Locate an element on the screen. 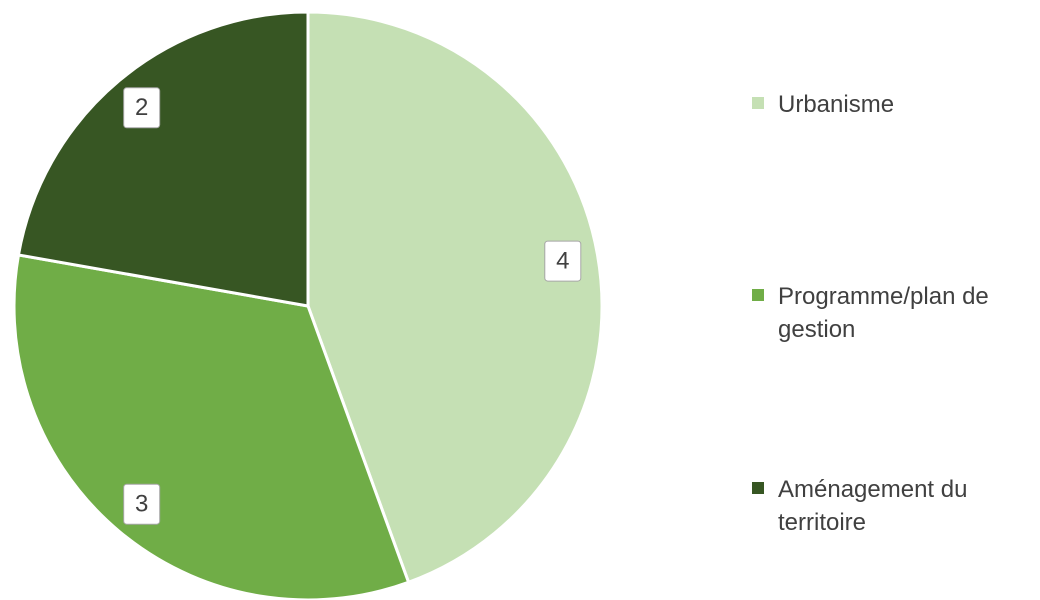 The width and height of the screenshot is (1040, 600). legend-item: Programme/plan de gestion is located at coordinates (880, 313).